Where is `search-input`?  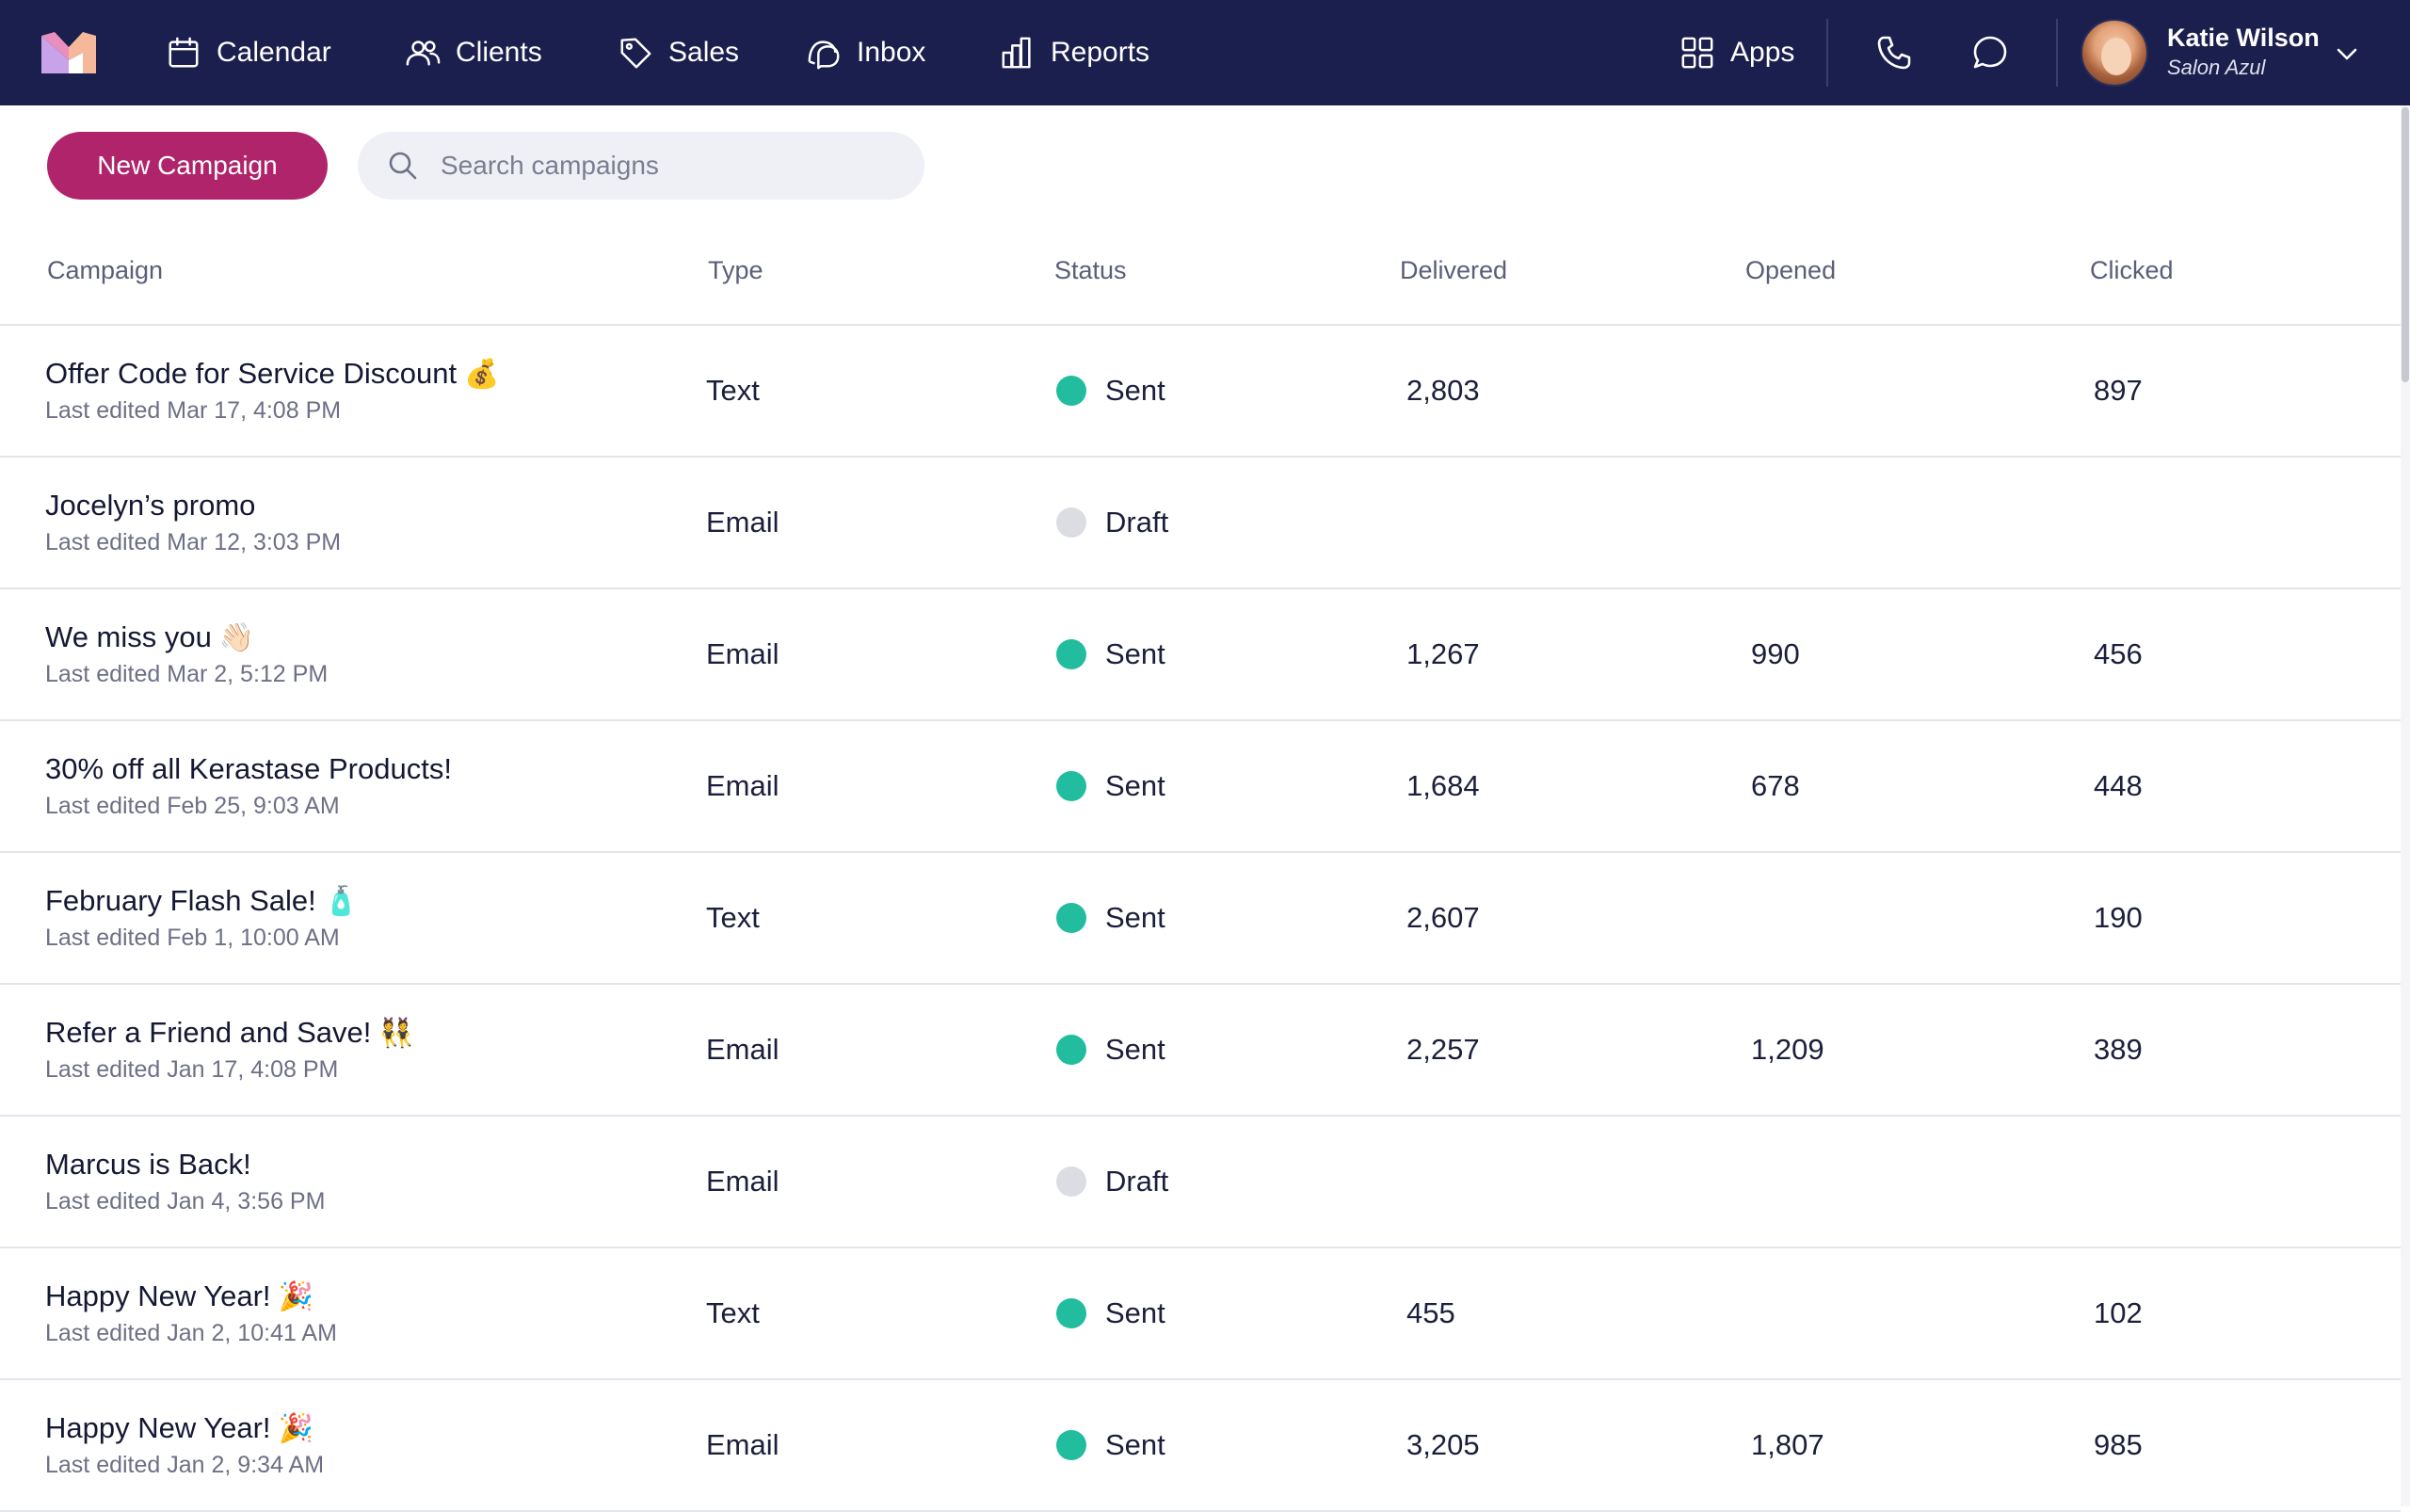 search-input is located at coordinates (674, 166).